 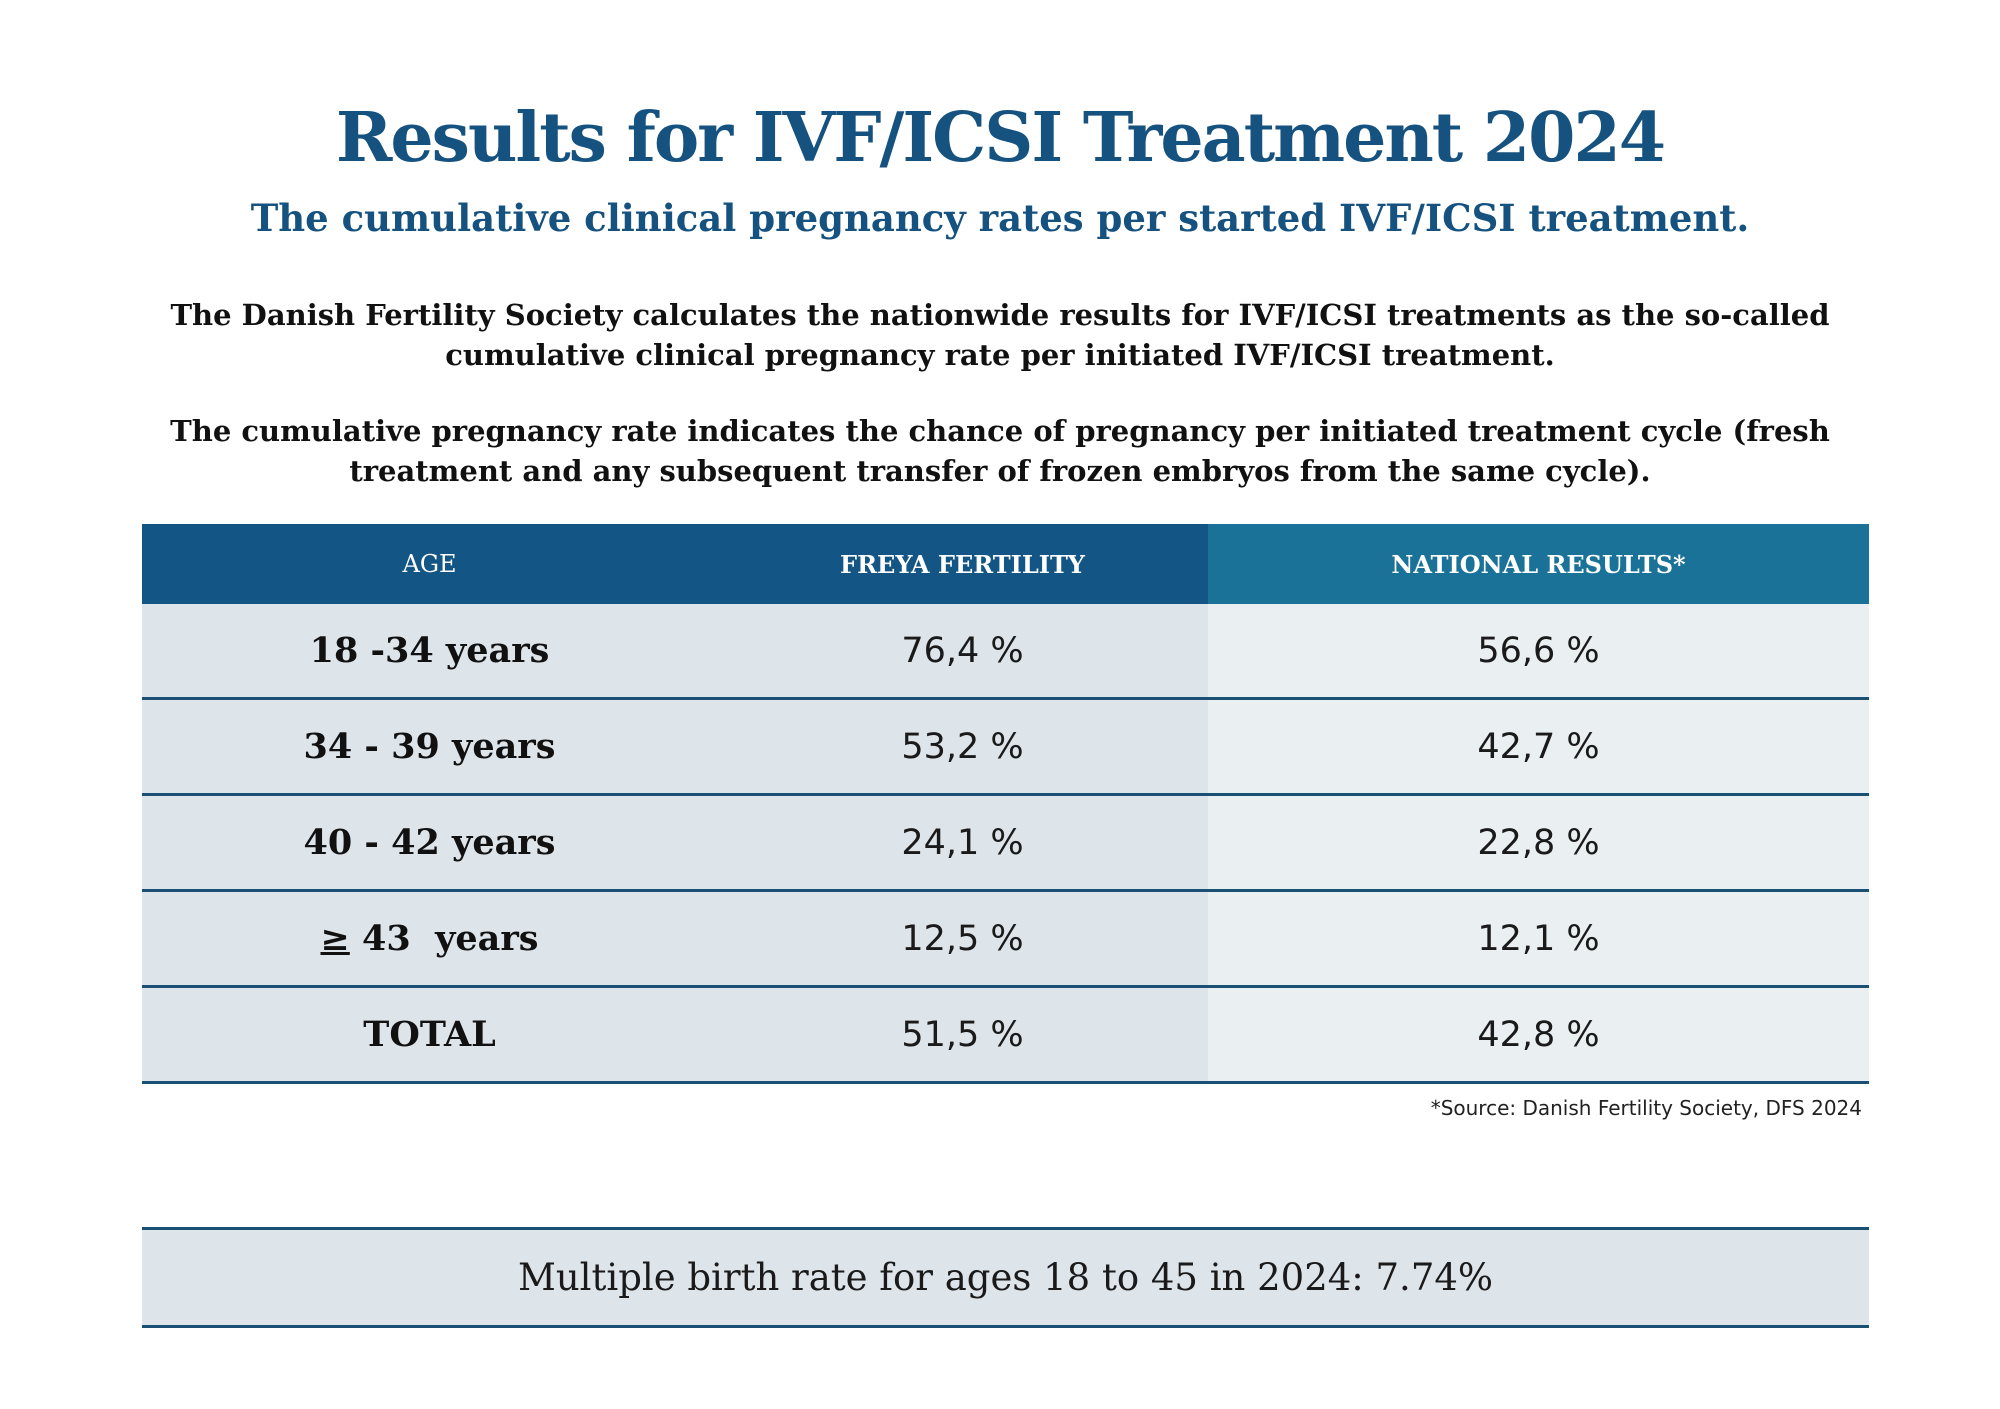 I want to click on age-cell: 18 -34 years, so click(x=429, y=652).